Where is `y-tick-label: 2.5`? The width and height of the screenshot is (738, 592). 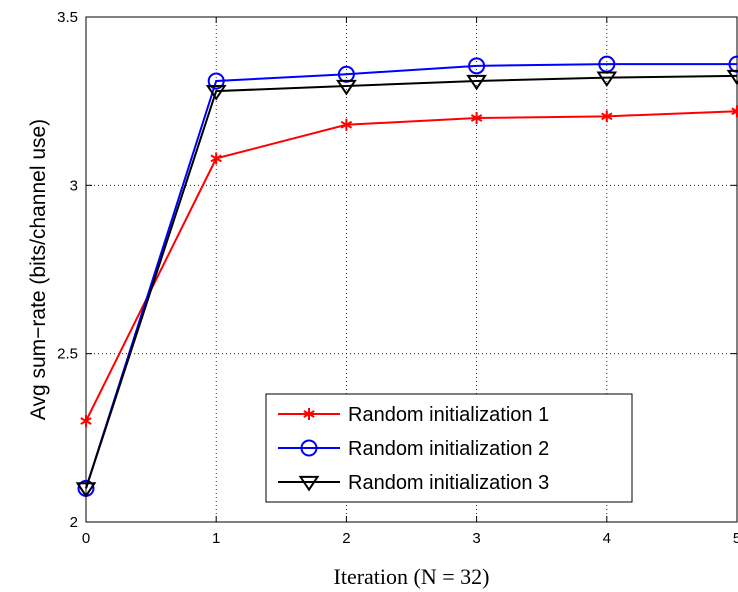 y-tick-label: 2.5 is located at coordinates (67, 354).